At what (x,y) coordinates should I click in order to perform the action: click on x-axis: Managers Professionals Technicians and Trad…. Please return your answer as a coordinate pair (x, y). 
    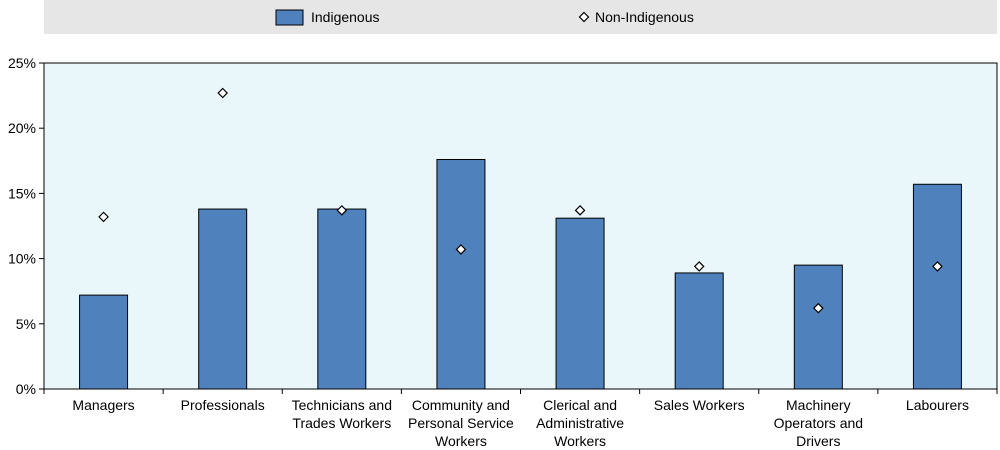
    Looking at the image, I should click on (520, 419).